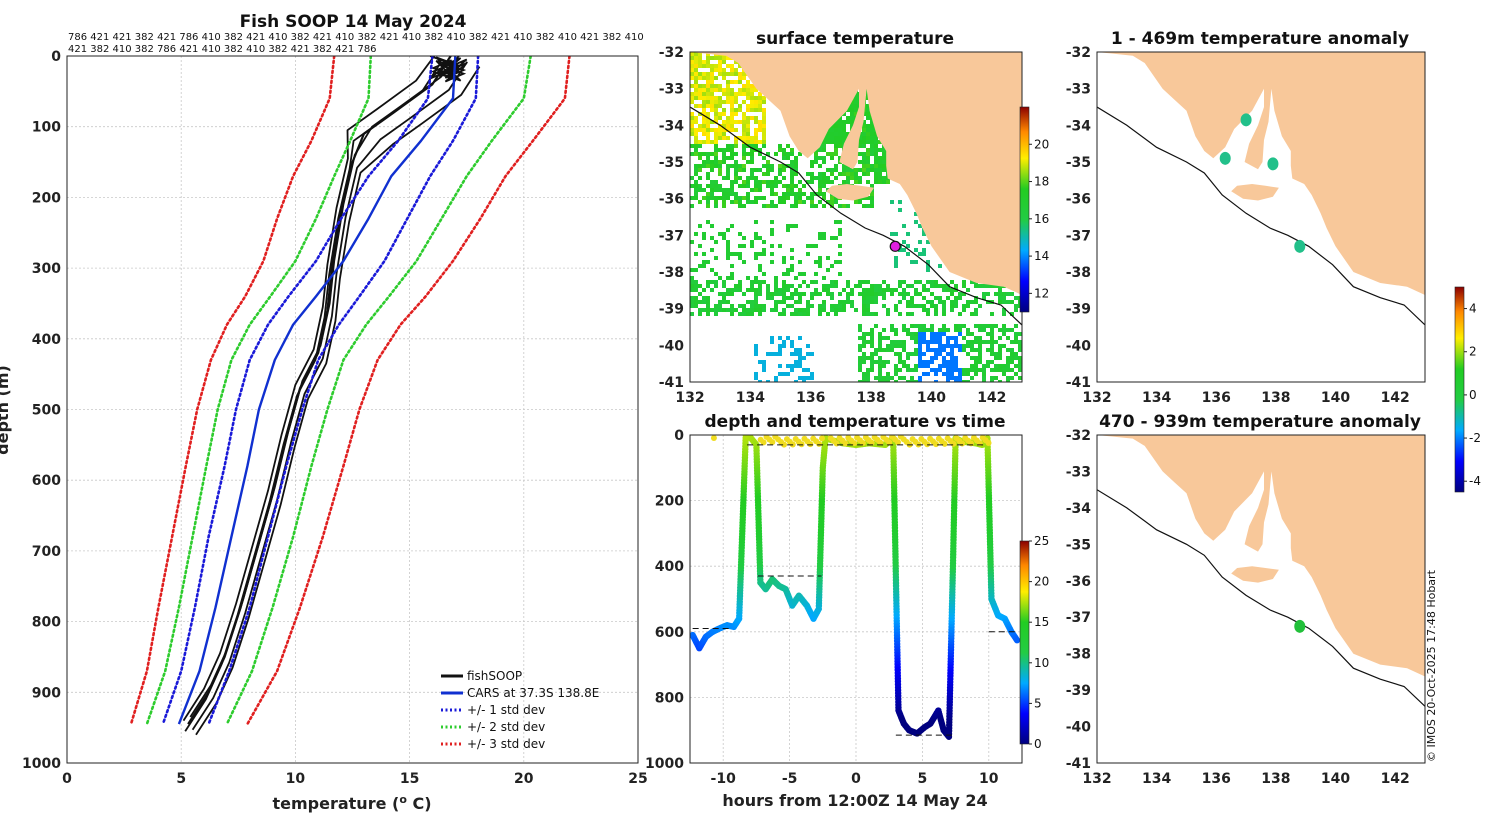  I want to click on m3-ytick: -33, so click(1078, 90).